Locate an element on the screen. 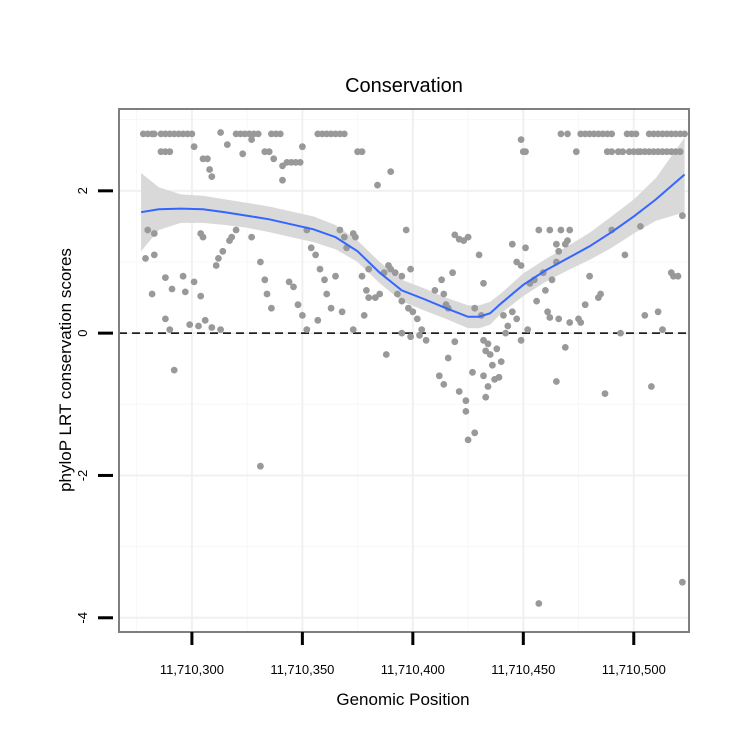  x-axis-title: Genomic Position is located at coordinates (402, 699).